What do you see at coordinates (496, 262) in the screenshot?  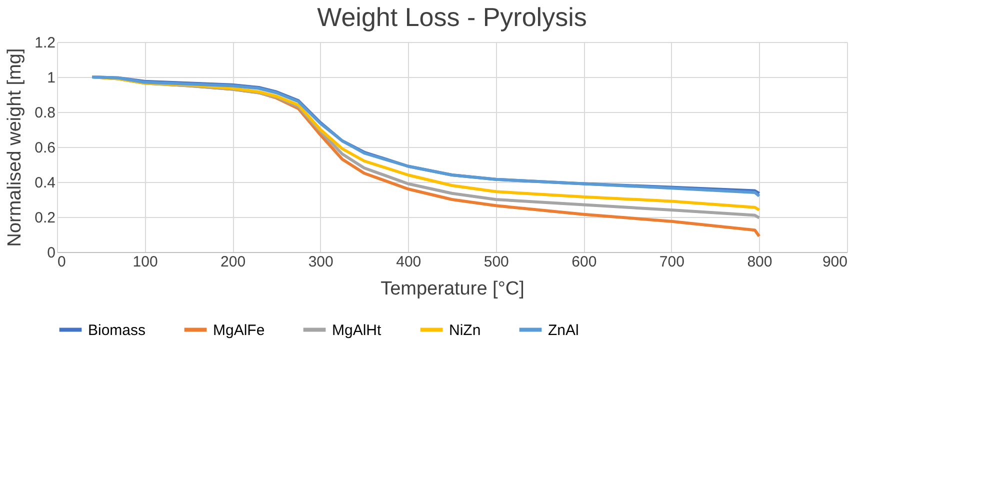 I see `x-tick-label: 500` at bounding box center [496, 262].